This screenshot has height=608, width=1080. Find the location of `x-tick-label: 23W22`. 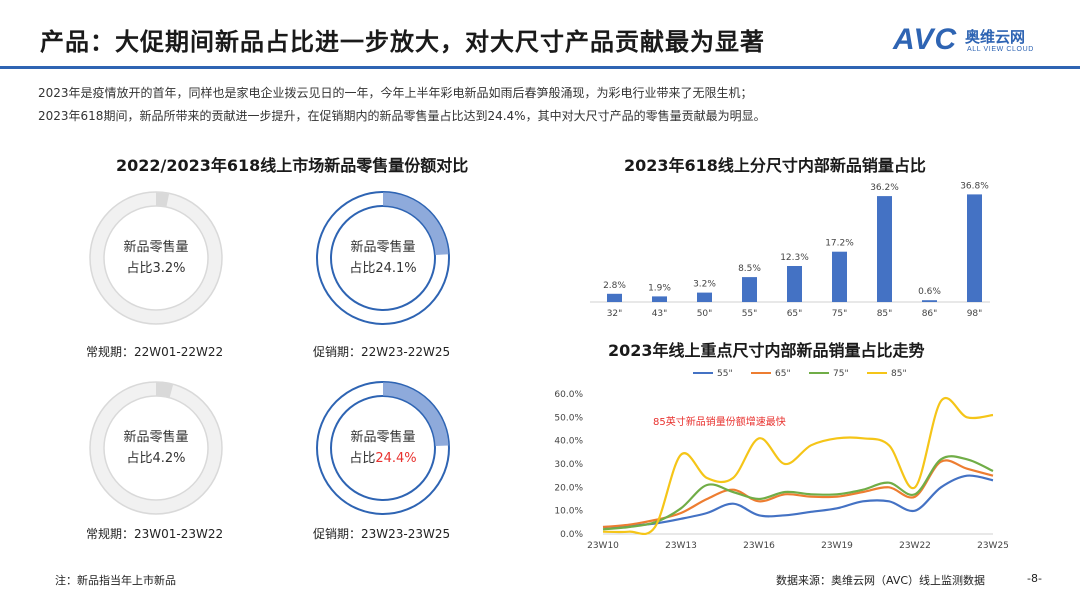

x-tick-label: 23W22 is located at coordinates (915, 546).